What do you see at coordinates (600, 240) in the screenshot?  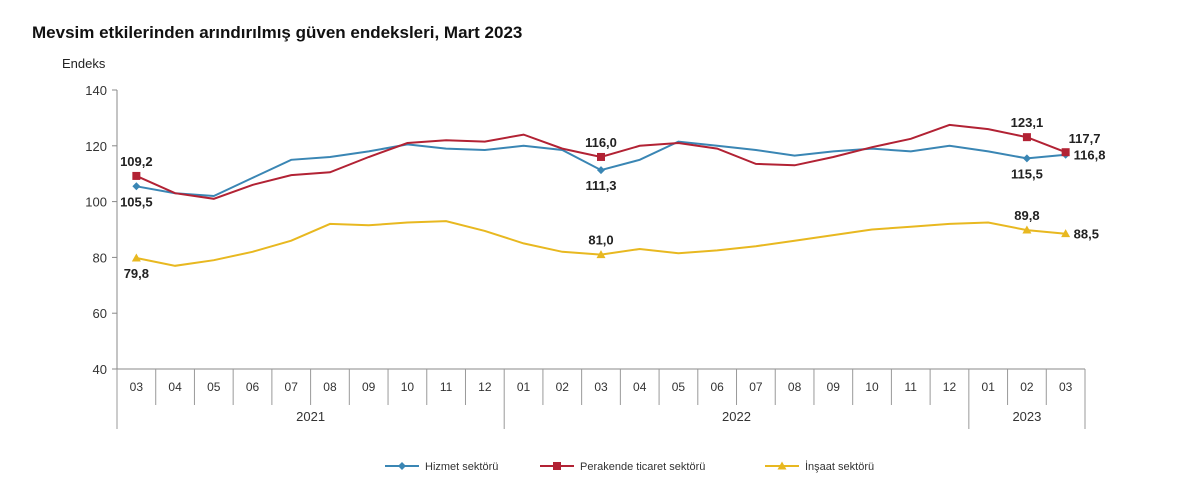 I see `data-label: 81,0` at bounding box center [600, 240].